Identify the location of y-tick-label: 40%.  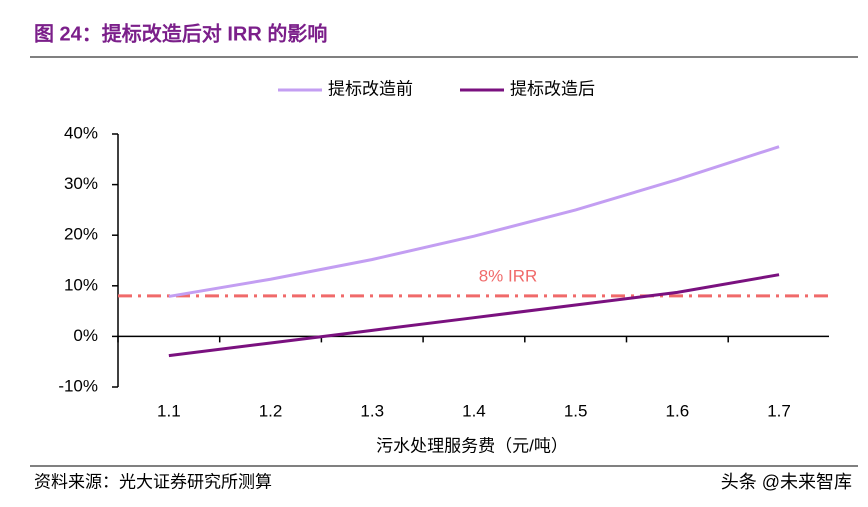
(81, 132).